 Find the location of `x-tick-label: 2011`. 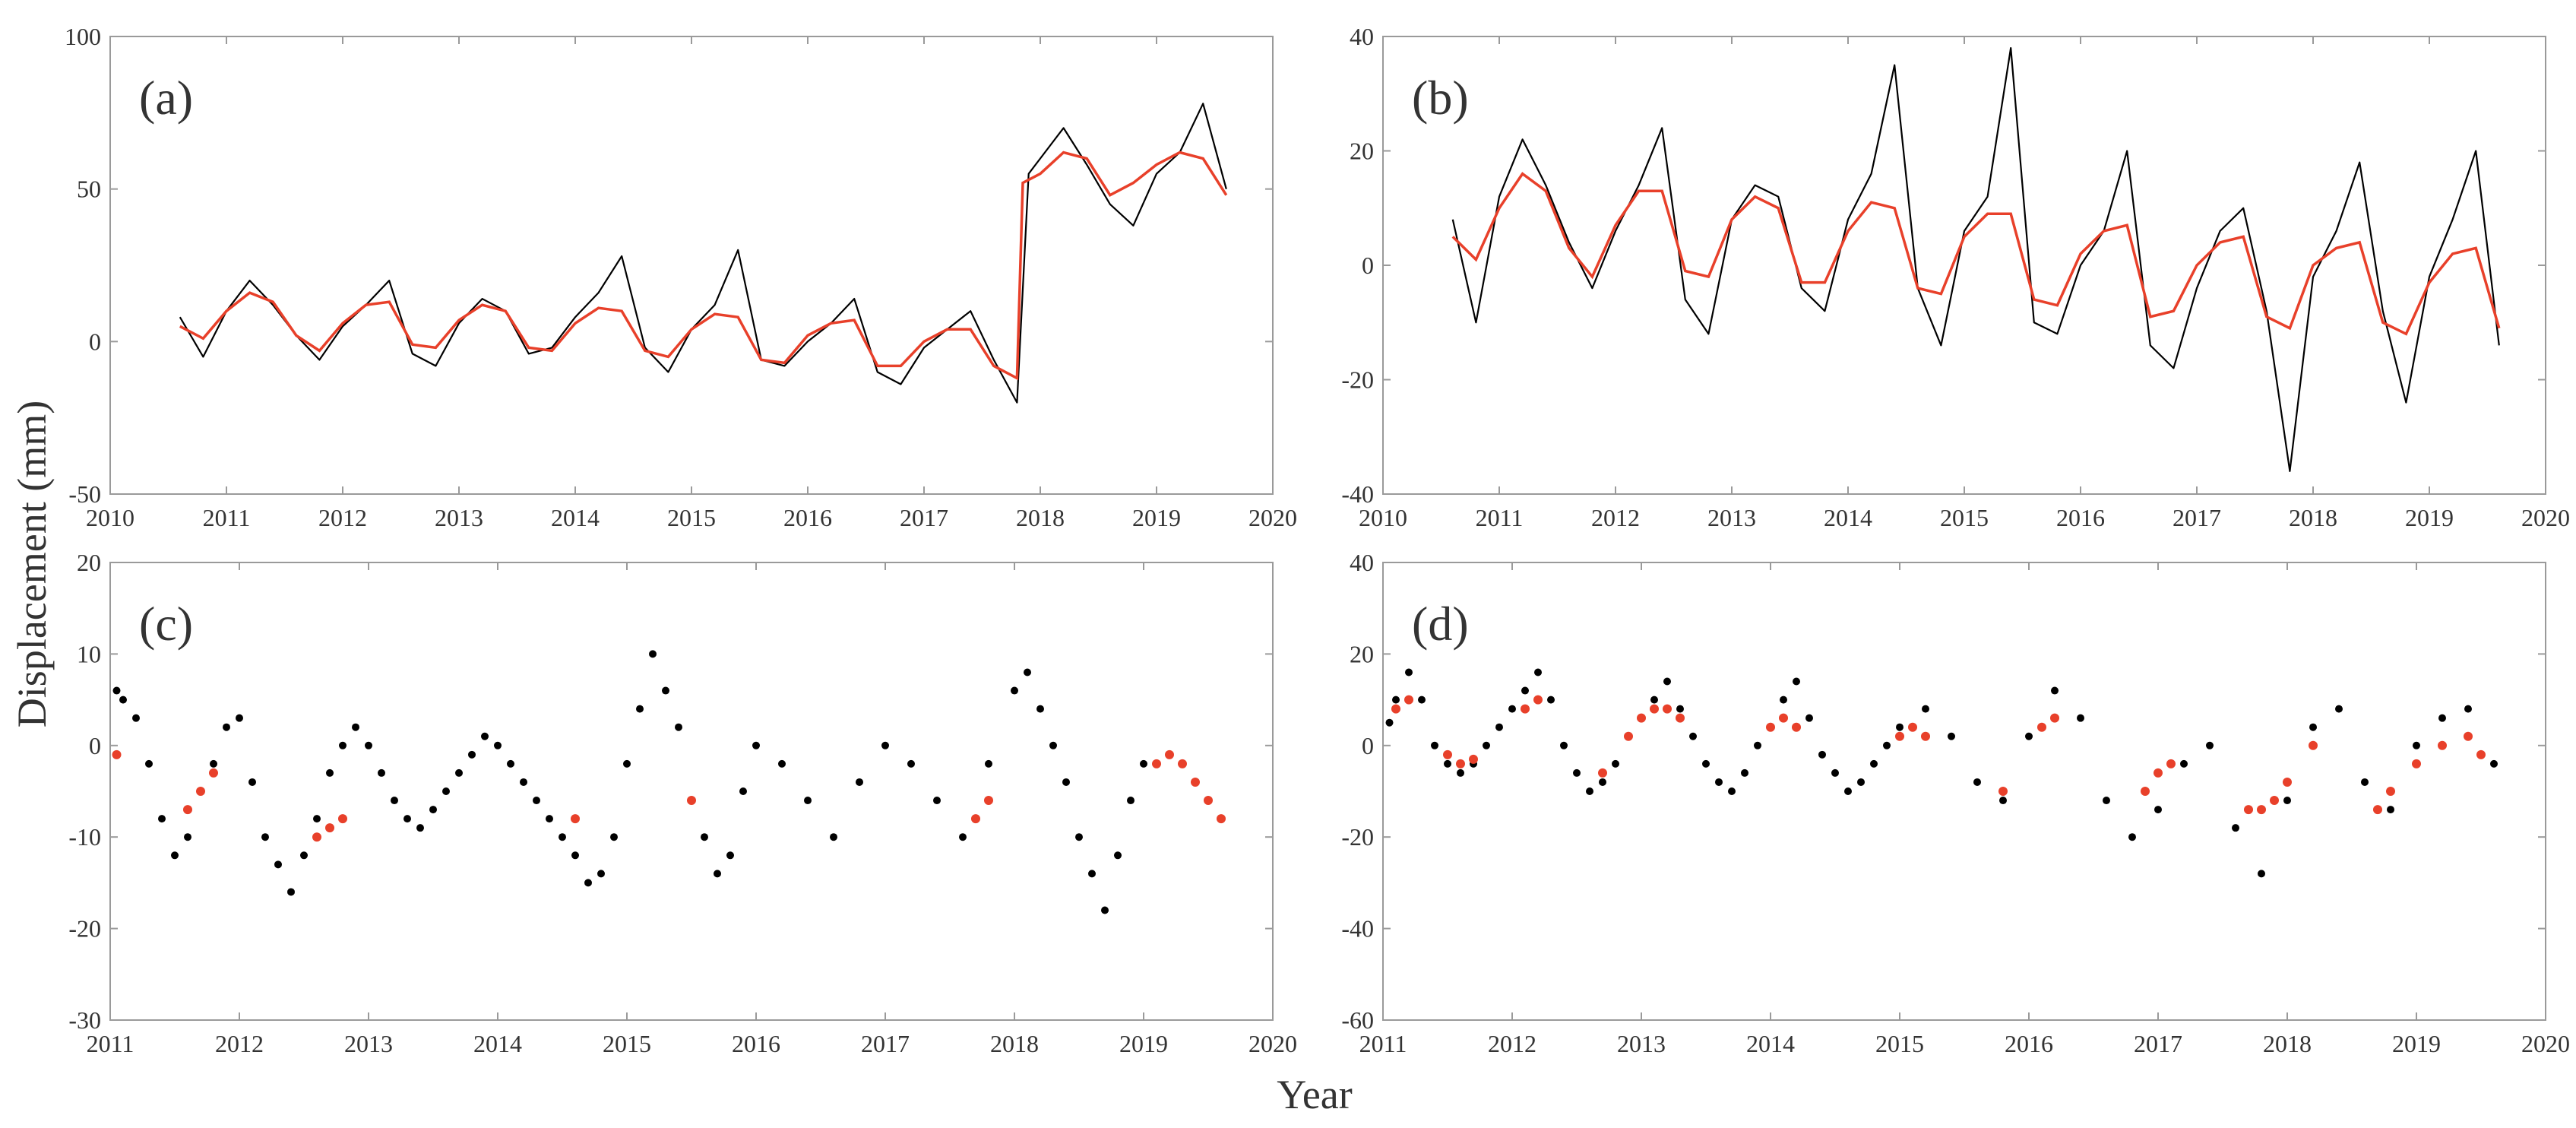

x-tick-label: 2011 is located at coordinates (227, 517).